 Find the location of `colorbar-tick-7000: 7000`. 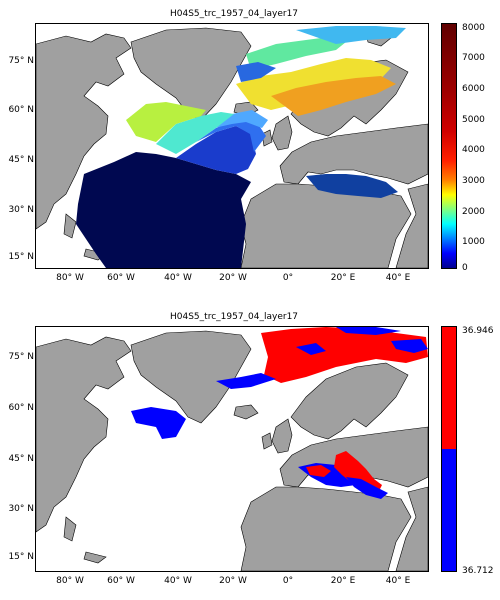

colorbar-tick-7000: 7000 is located at coordinates (473, 58).